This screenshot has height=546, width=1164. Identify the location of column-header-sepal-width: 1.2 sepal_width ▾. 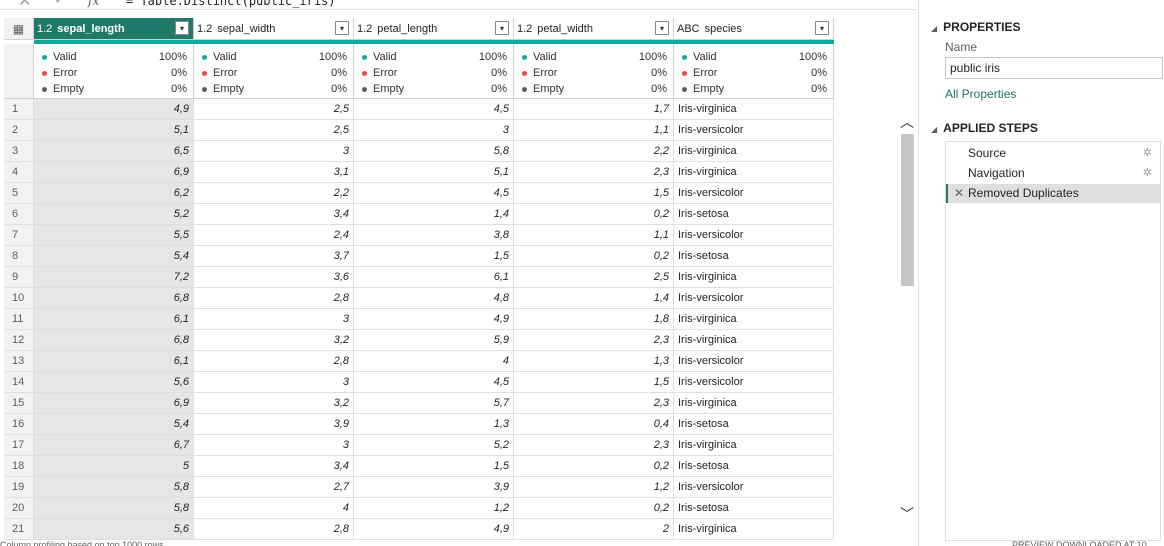
(274, 29).